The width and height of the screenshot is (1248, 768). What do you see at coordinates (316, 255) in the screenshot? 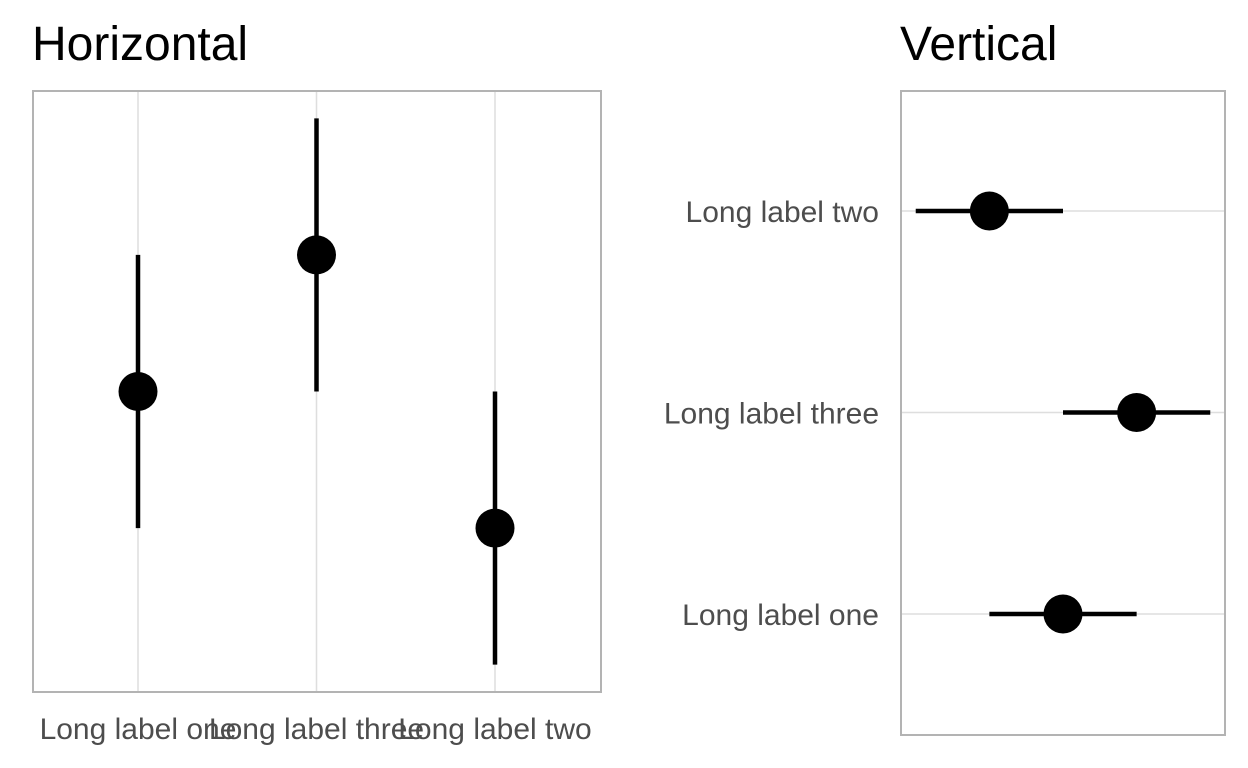
I see `horizontal-point-long-label-three` at bounding box center [316, 255].